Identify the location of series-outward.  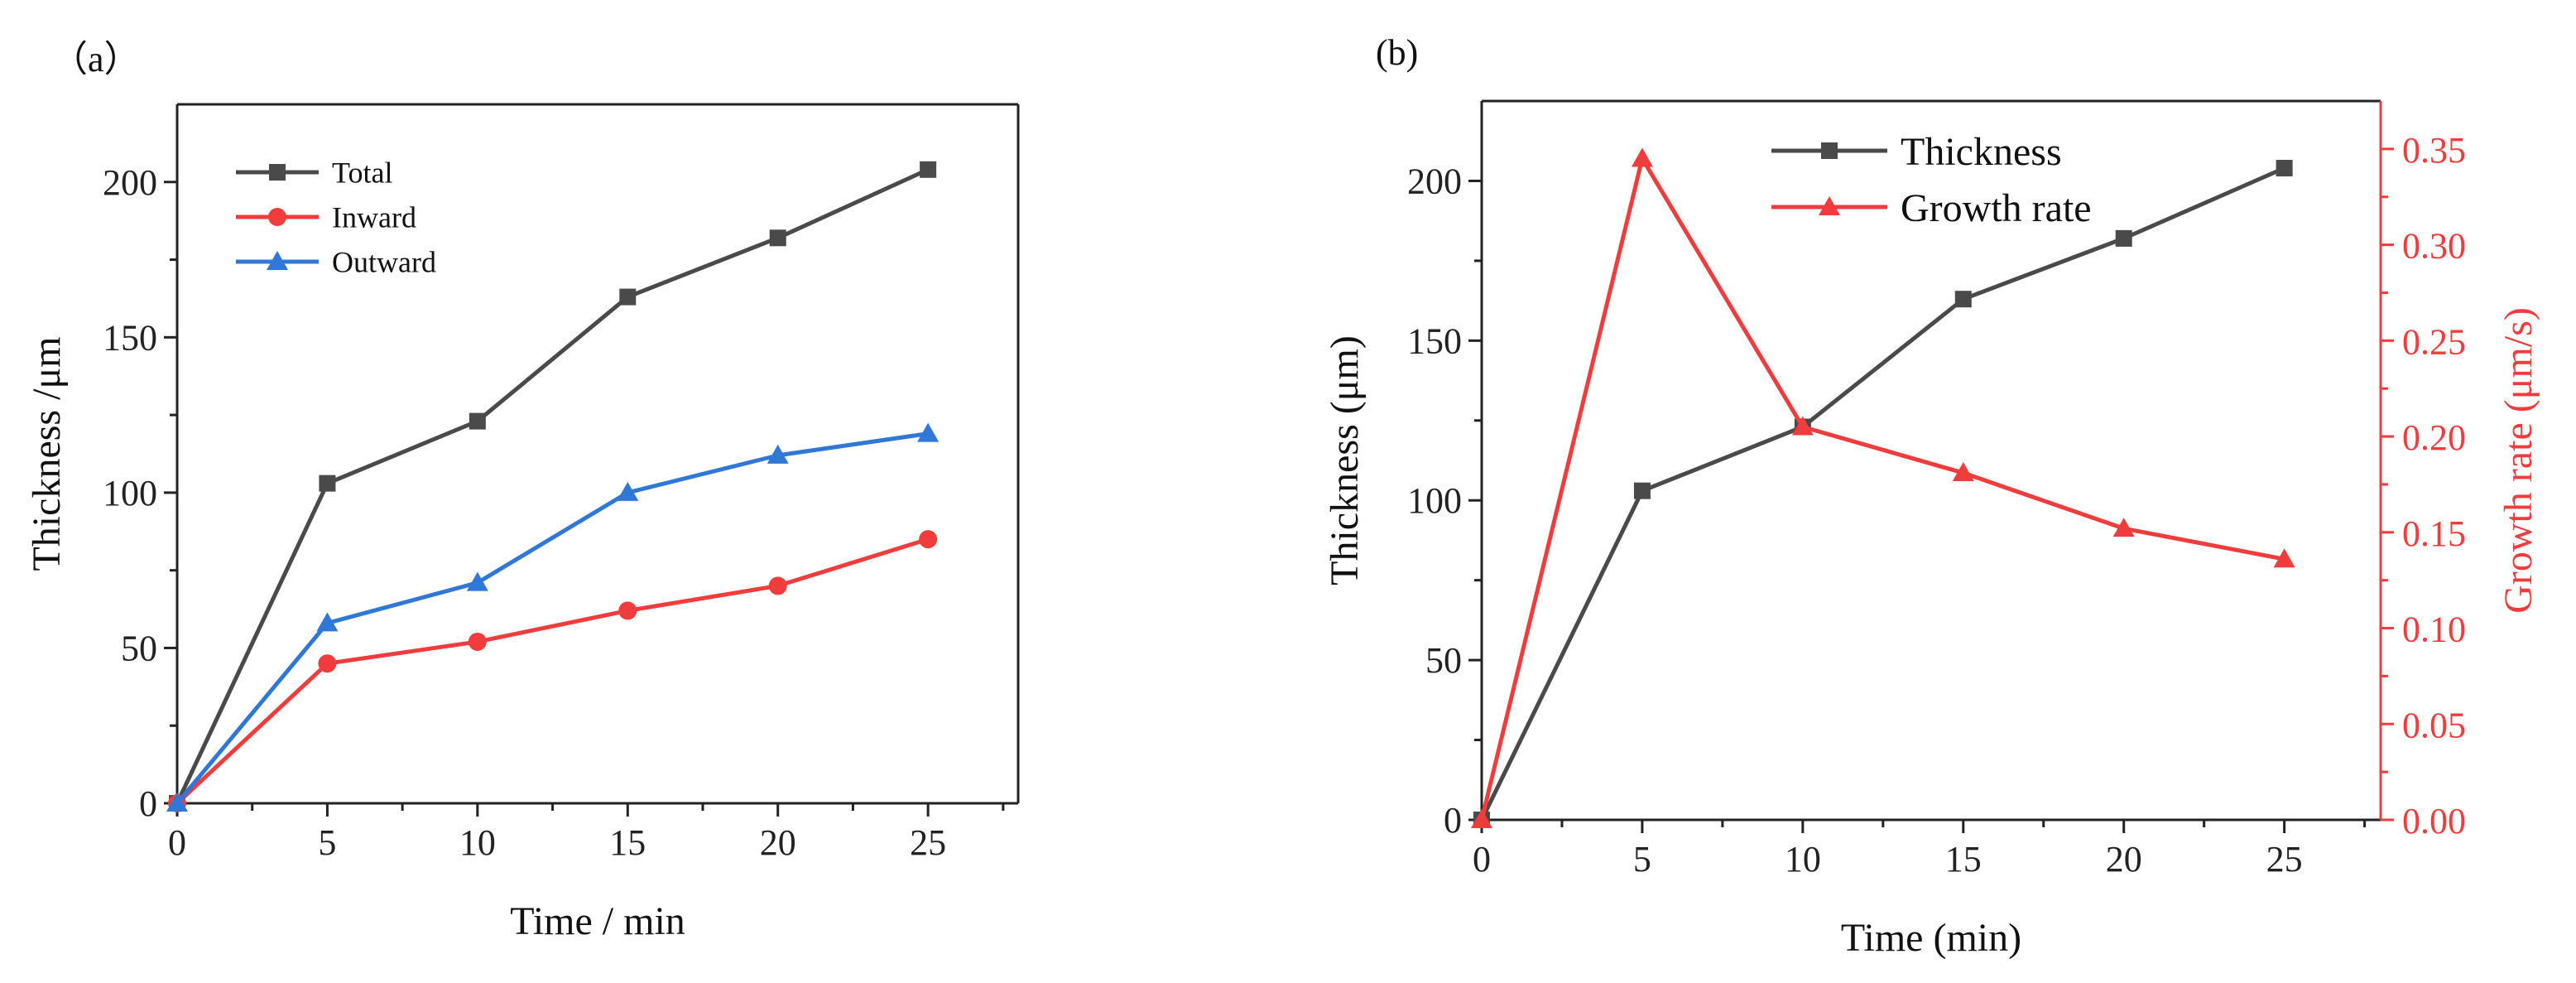
(553, 617).